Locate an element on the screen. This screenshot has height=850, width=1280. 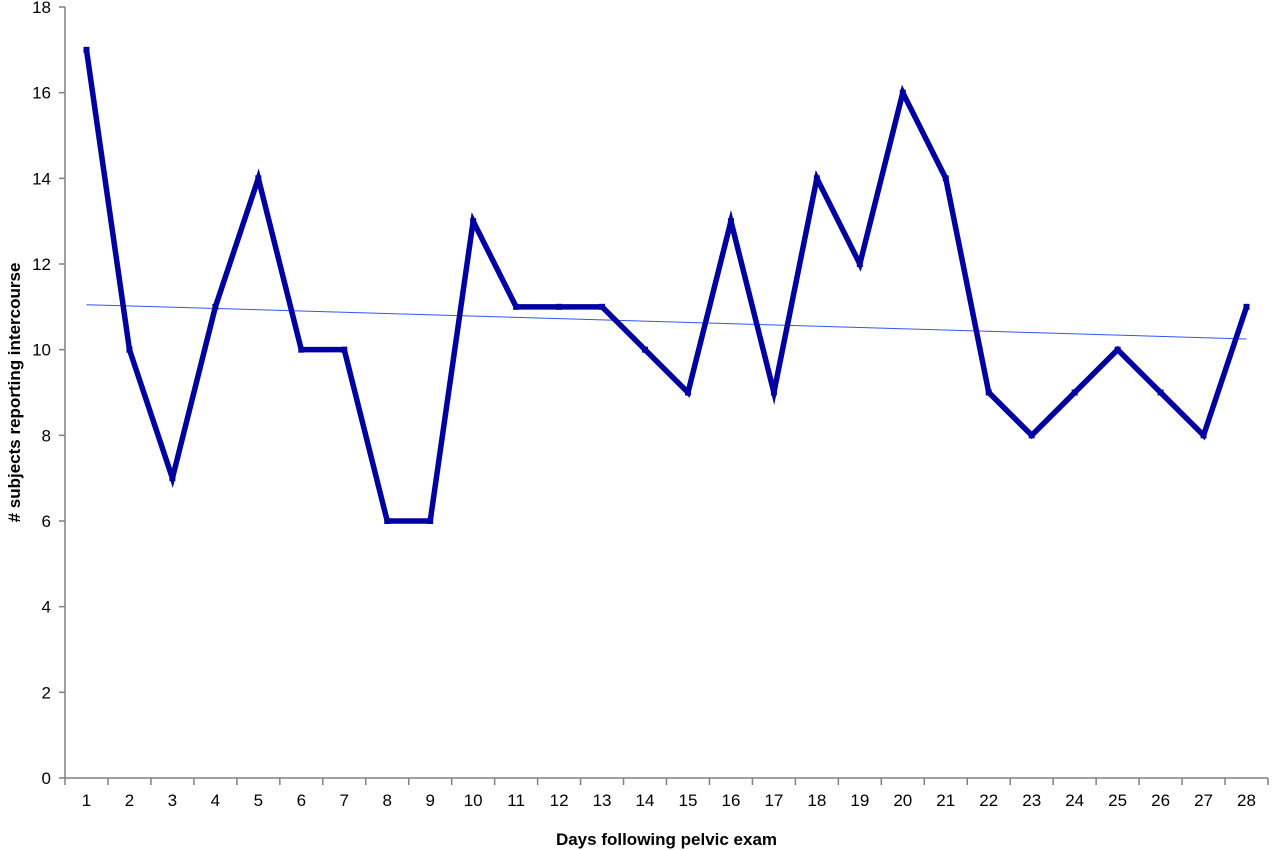
x-tick-label: 7 is located at coordinates (344, 800).